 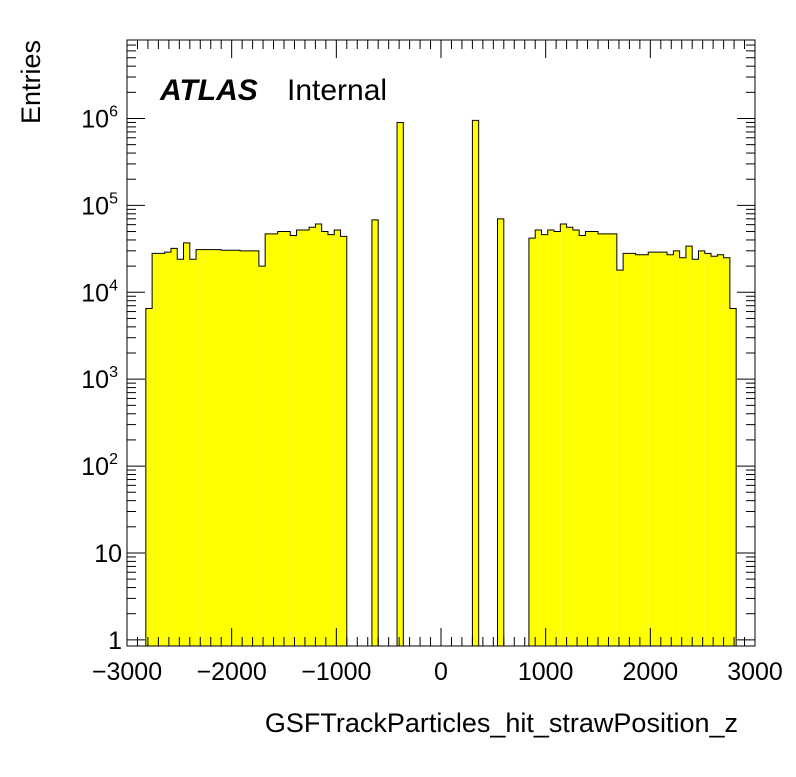 What do you see at coordinates (501, 723) in the screenshot?
I see `x-axis-title: GSFTrackParticles_hit_strawPosition_z` at bounding box center [501, 723].